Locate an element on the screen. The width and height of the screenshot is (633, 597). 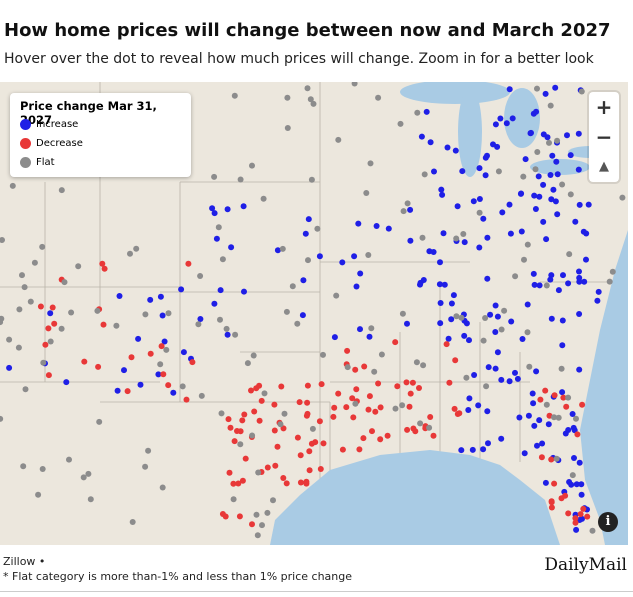
reset-north: ▲ is located at coordinates (604, 167).